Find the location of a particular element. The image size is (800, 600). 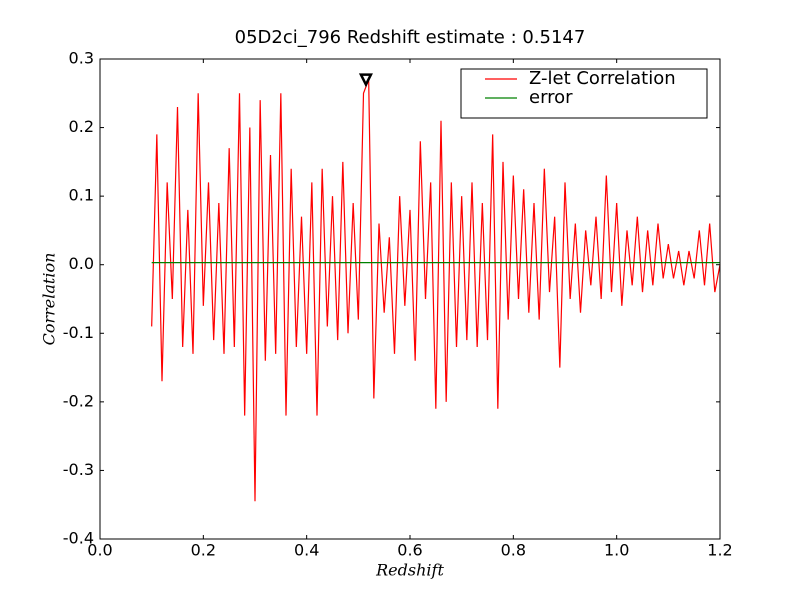

x-tick-label: 0.2 is located at coordinates (203, 550).